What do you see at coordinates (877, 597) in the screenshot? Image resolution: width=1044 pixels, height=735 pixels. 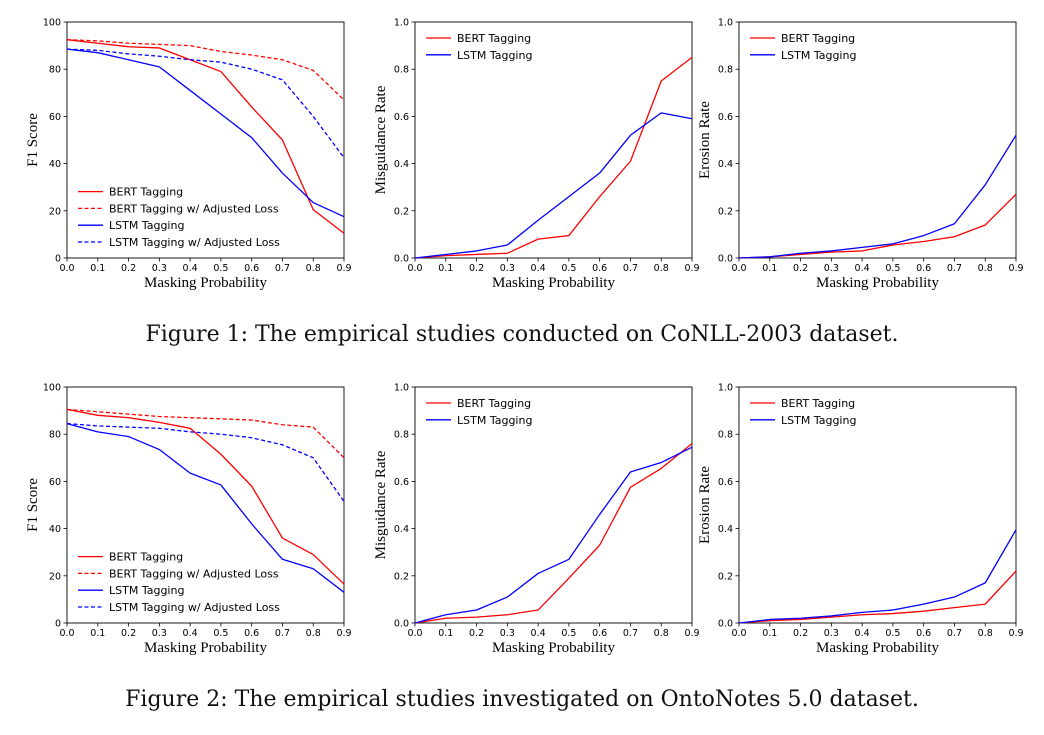 I see `series-line-bert-tagging` at bounding box center [877, 597].